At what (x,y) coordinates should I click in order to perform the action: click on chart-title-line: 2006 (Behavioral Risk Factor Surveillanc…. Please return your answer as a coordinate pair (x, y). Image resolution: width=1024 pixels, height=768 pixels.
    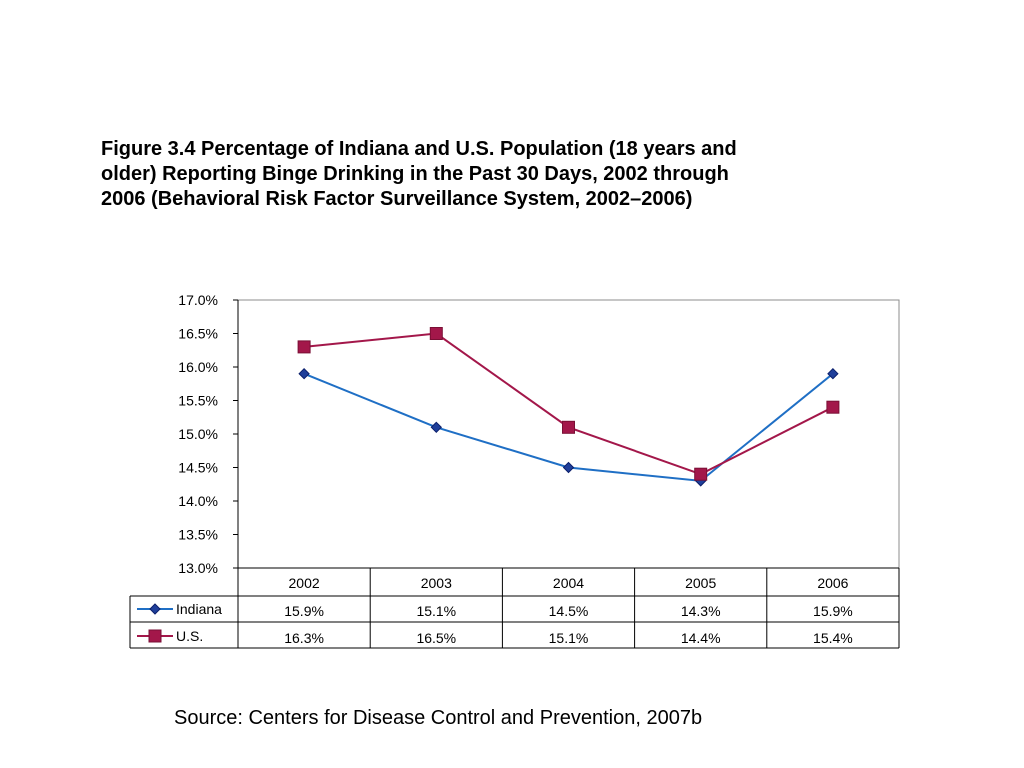
    Looking at the image, I should click on (397, 199).